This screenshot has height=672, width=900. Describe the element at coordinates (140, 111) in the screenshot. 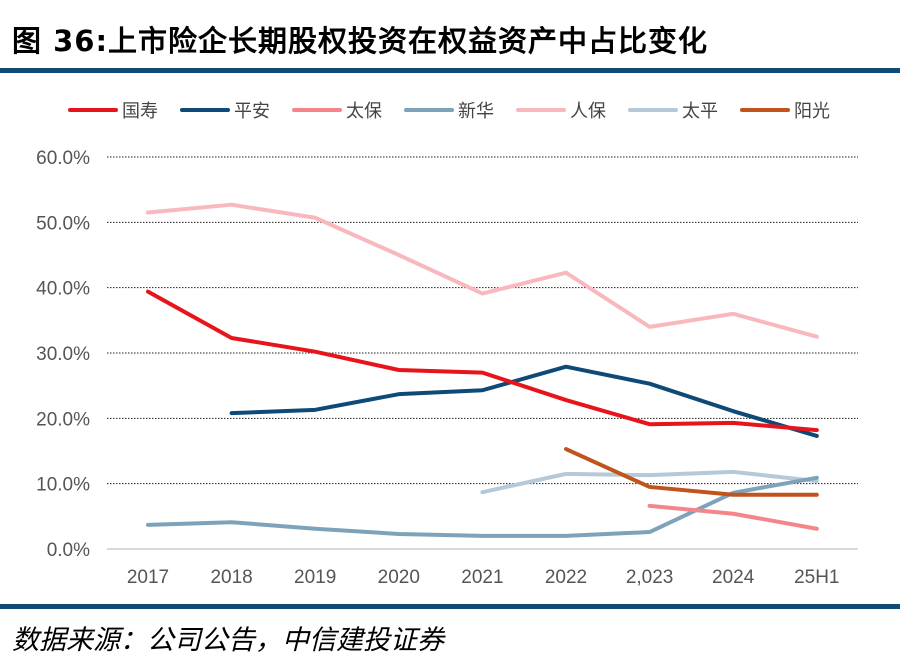

I see `legend-label: 国寿` at that location.